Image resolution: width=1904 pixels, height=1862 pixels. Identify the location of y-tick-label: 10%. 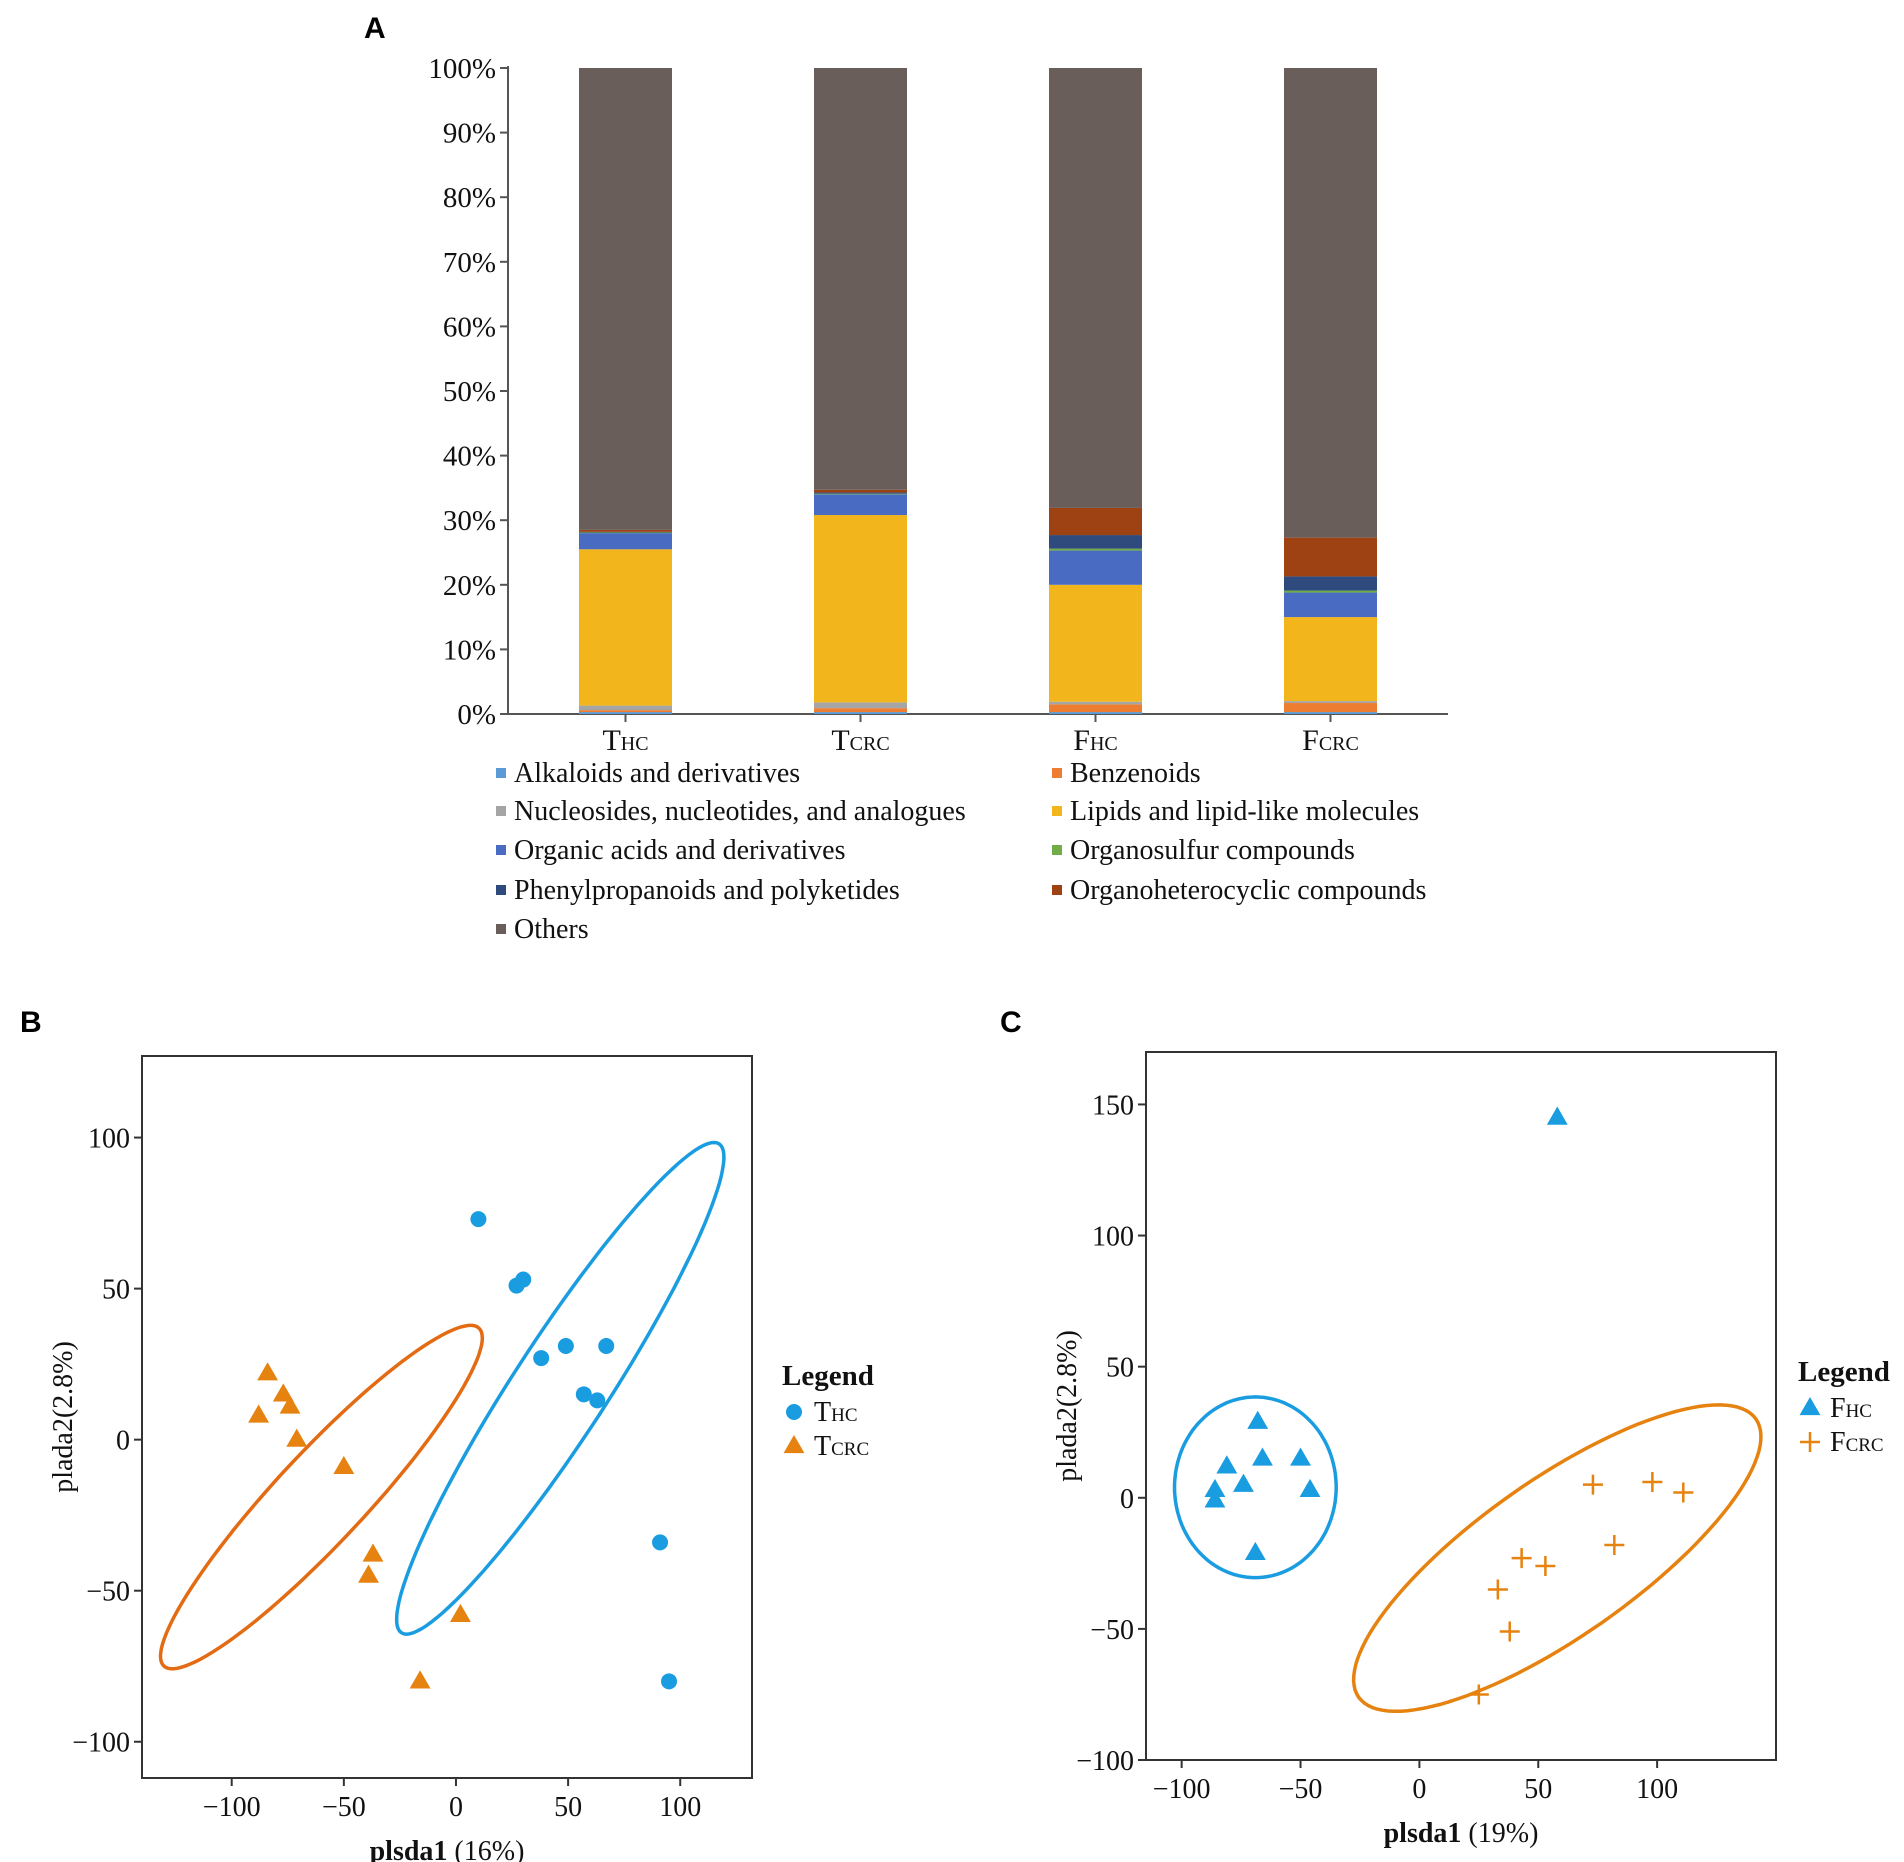
(469, 650).